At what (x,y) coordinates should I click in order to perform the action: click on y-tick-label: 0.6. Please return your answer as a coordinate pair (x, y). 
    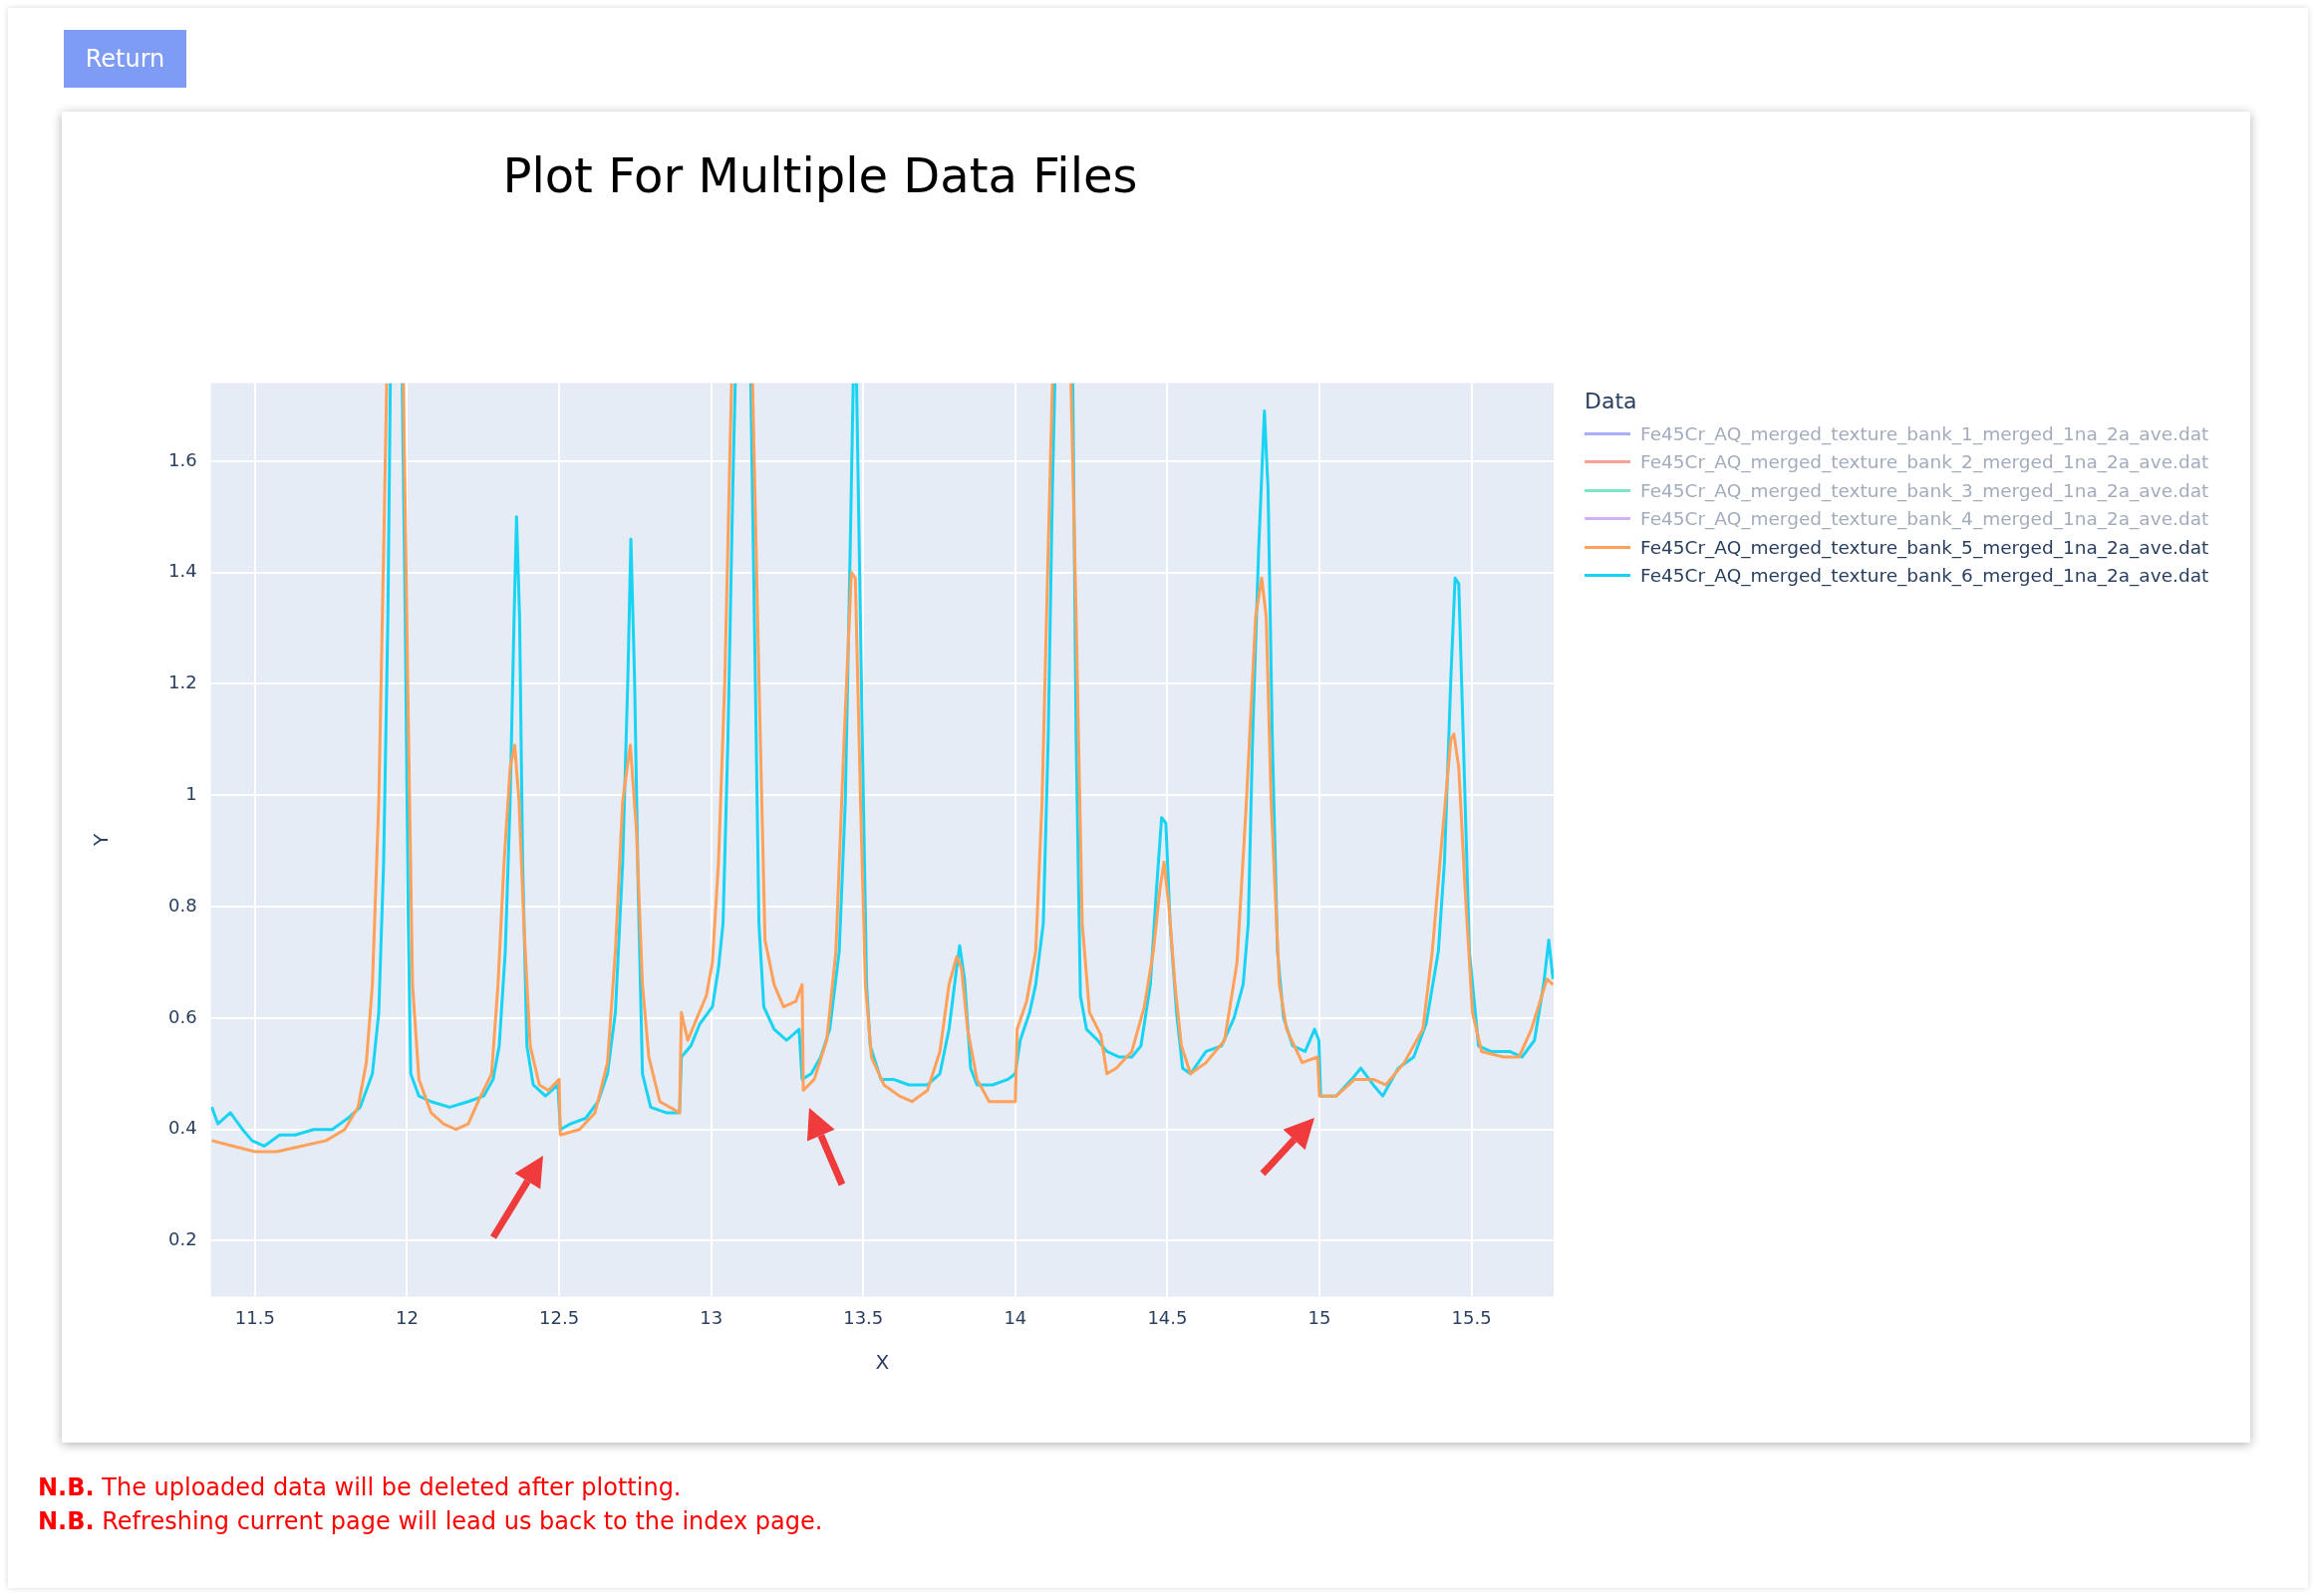
    Looking at the image, I should click on (182, 1016).